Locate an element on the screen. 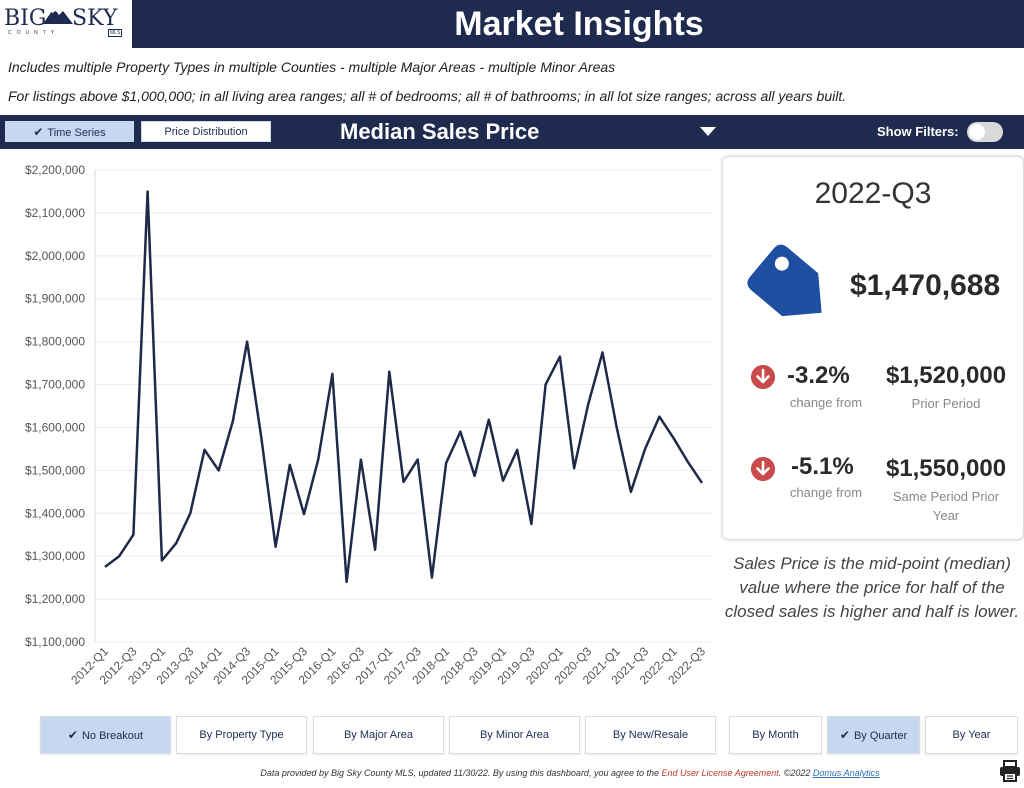 This screenshot has height=788, width=1024. domus-link: Domus Analytics is located at coordinates (846, 773).